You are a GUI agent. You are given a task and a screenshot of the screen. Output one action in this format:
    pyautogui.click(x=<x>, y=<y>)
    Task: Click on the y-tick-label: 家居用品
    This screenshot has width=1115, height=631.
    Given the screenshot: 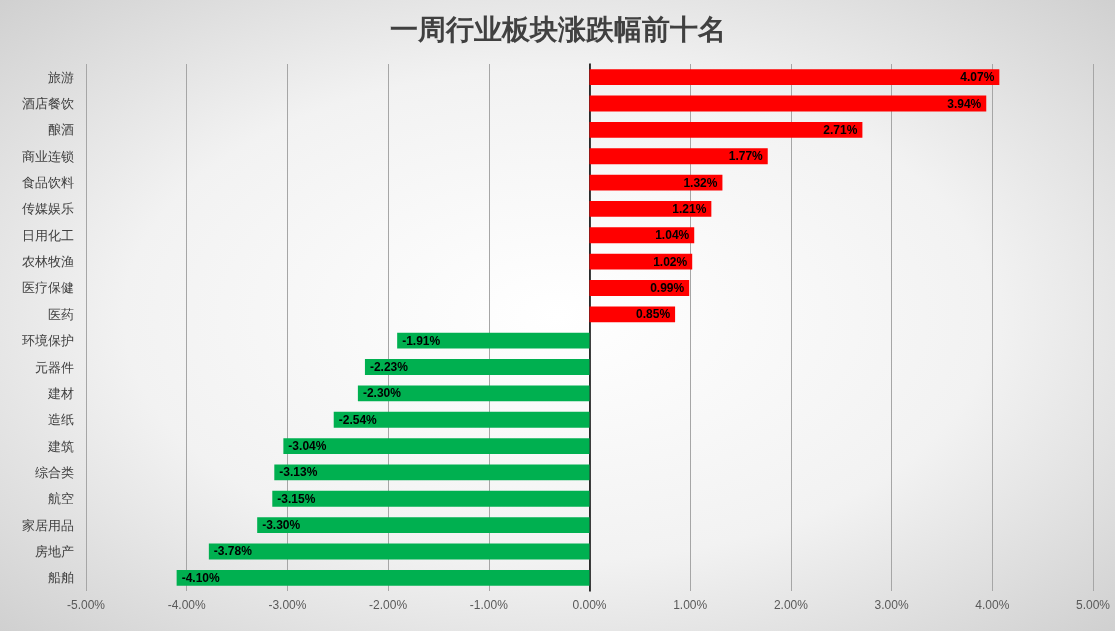 What is the action you would take?
    pyautogui.click(x=48, y=525)
    